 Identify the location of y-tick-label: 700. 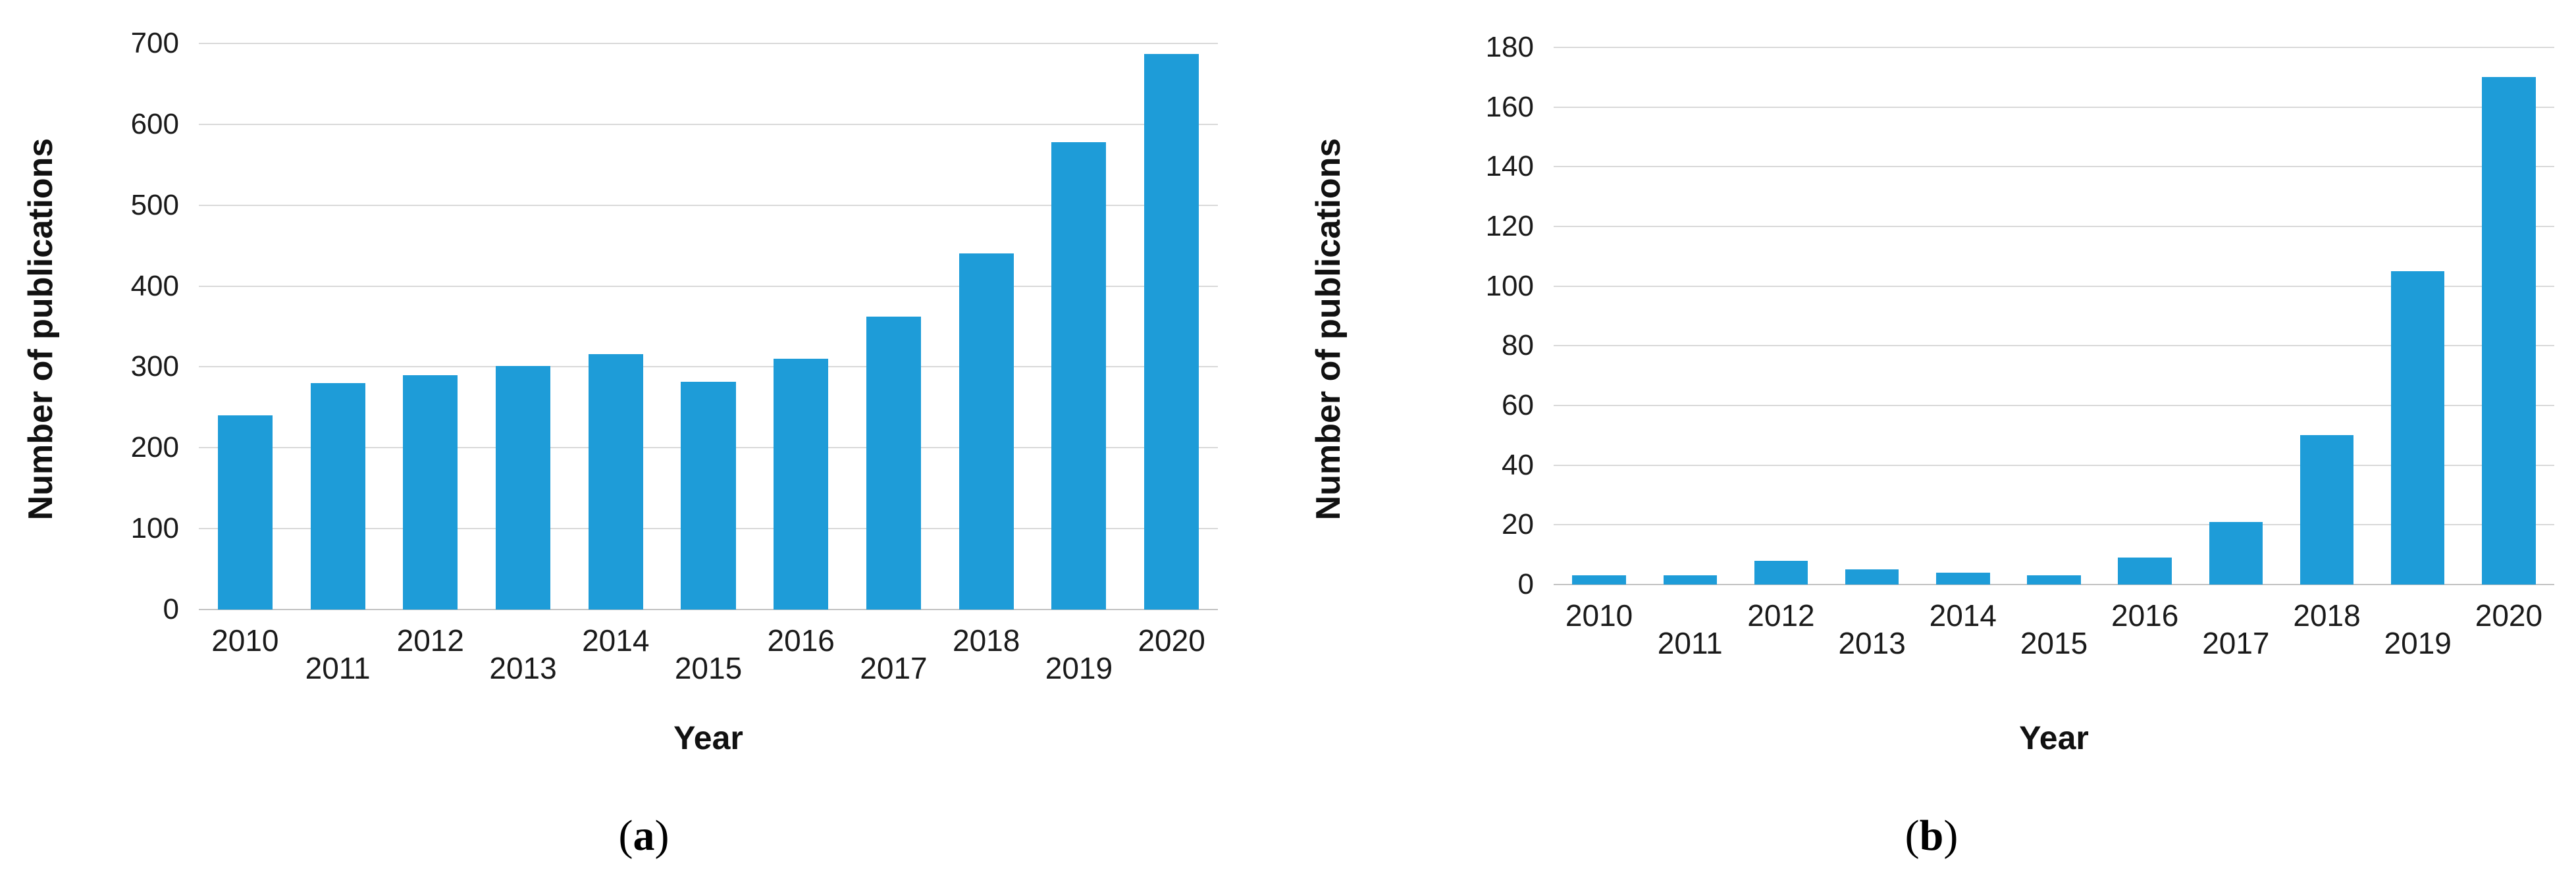
(154, 43).